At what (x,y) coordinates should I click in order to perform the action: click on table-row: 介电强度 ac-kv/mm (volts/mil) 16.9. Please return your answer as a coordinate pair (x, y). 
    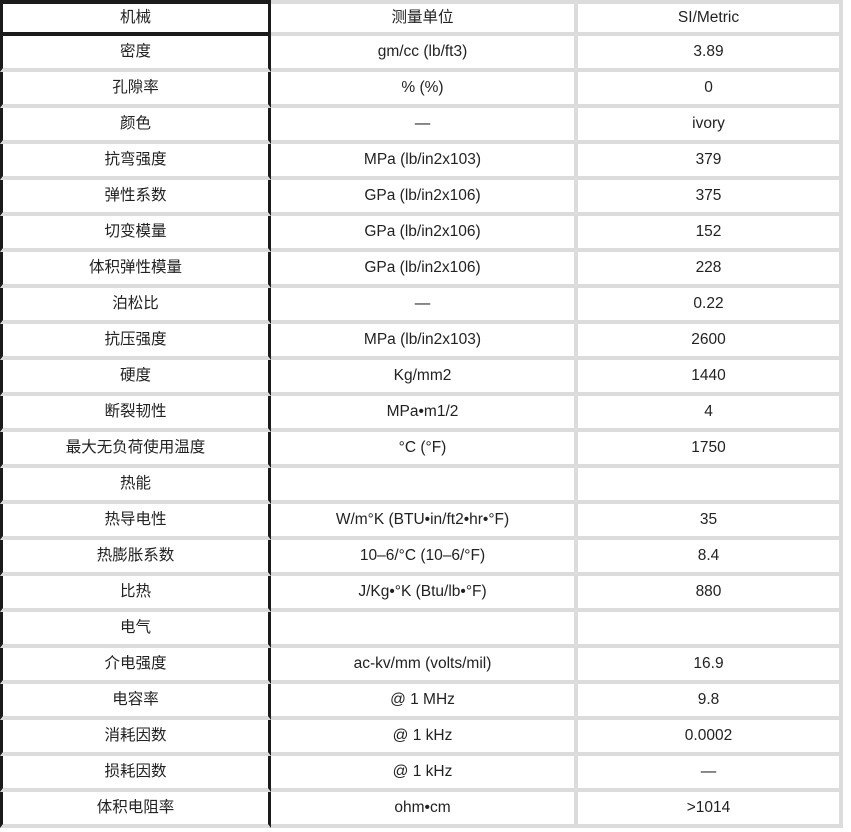
    Looking at the image, I should click on (421, 666).